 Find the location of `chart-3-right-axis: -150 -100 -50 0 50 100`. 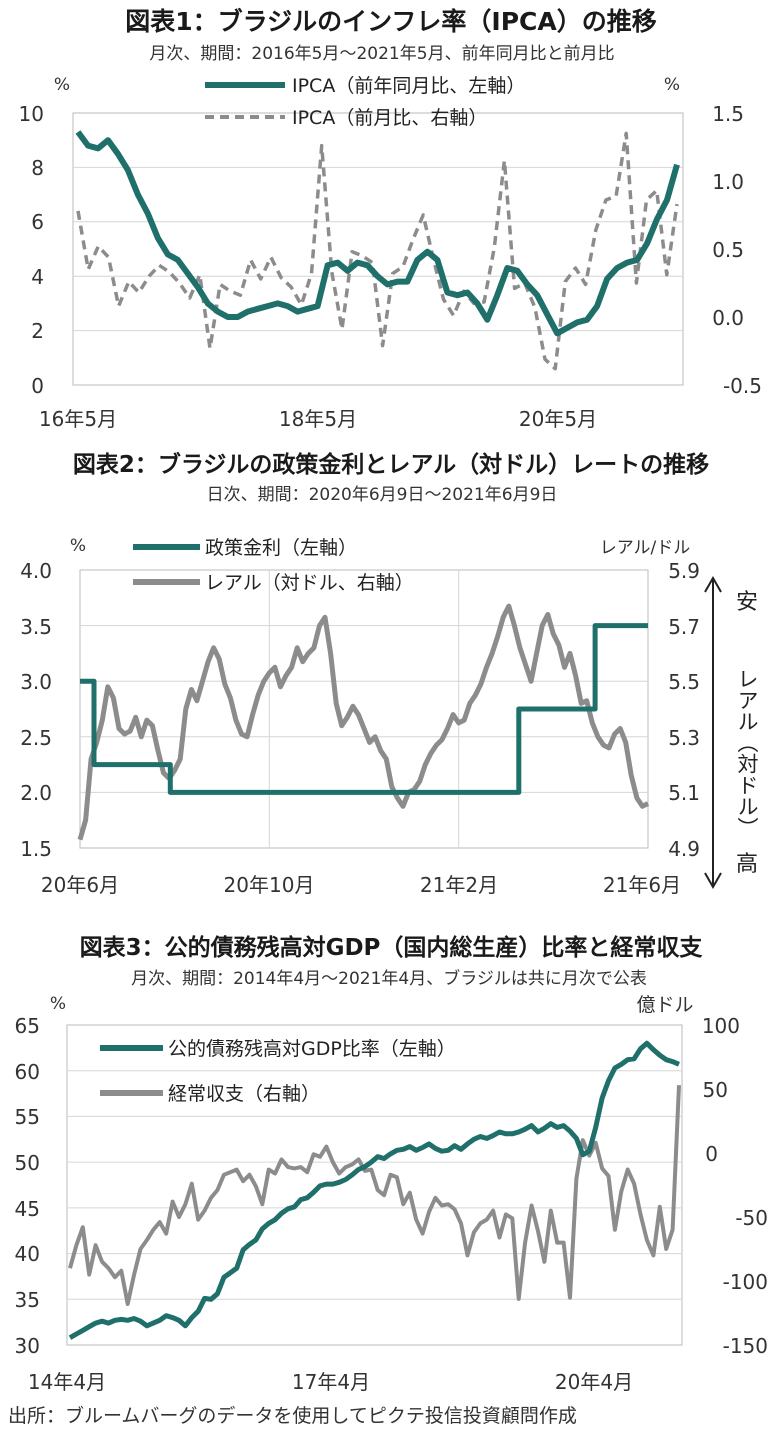

chart-3-right-axis: -150 -100 -50 0 50 100 is located at coordinates (735, 1186).